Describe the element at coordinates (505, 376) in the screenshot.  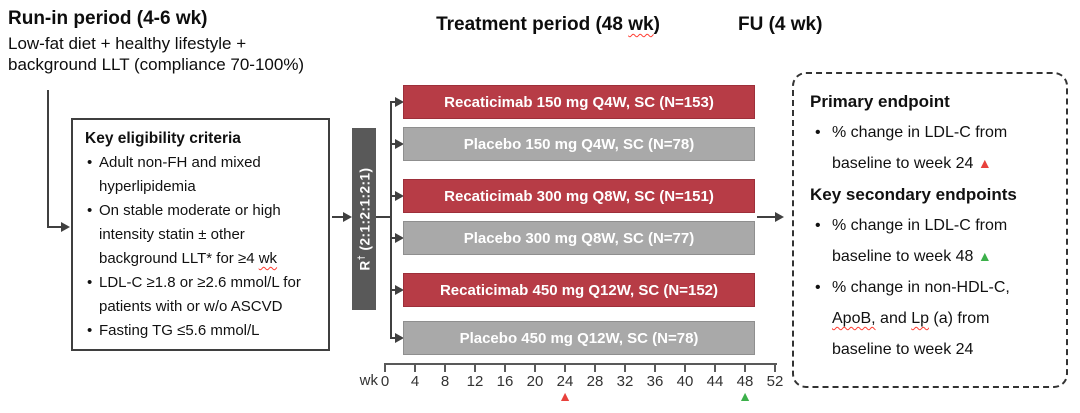
I see `week-tick-16: 16` at that location.